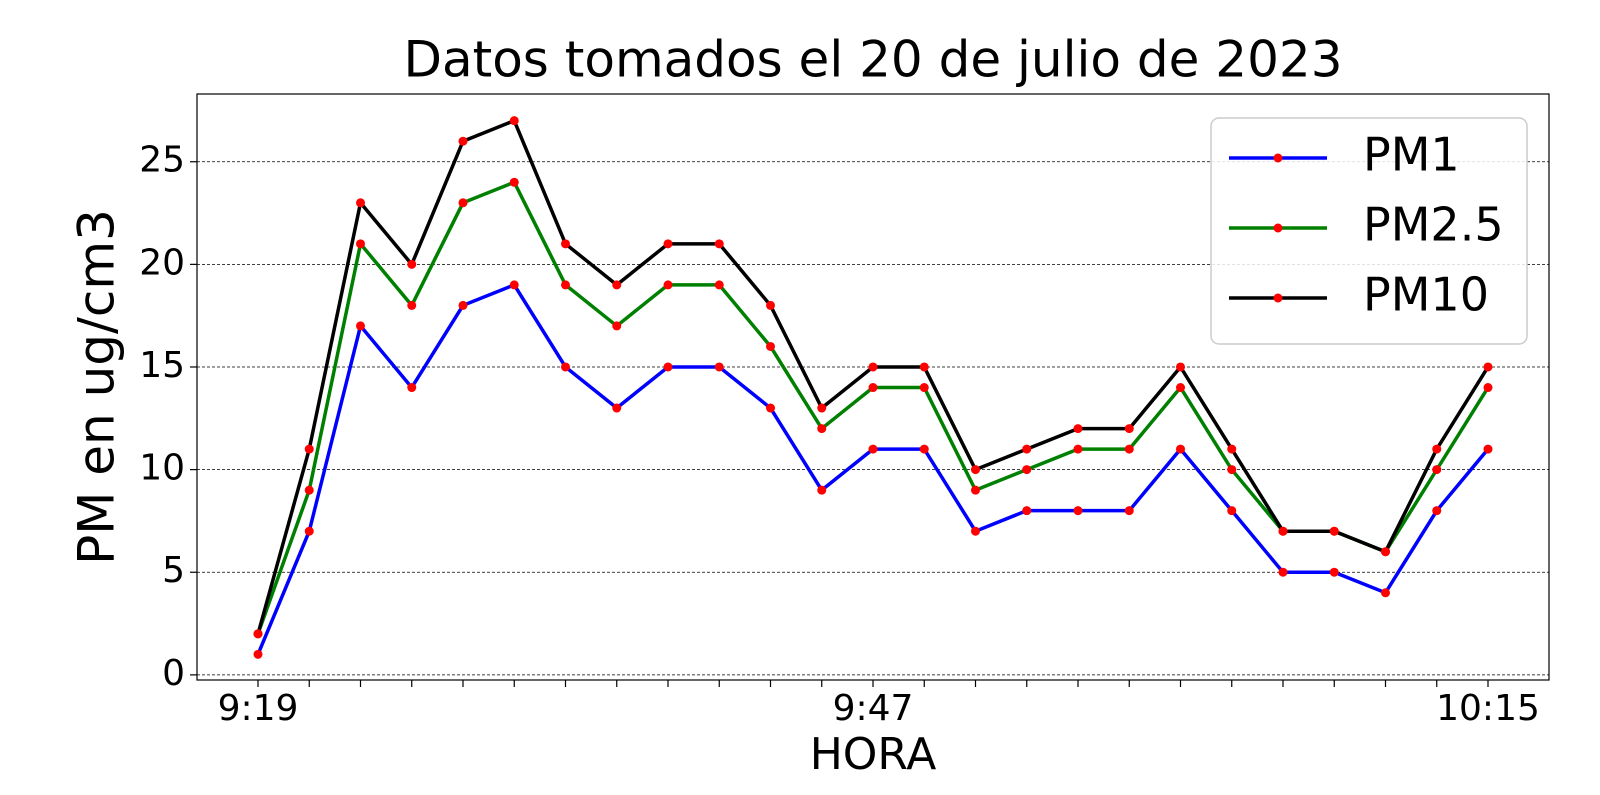 Image resolution: width=1600 pixels, height=795 pixels. Describe the element at coordinates (97, 387) in the screenshot. I see `y-axis-label: PM en ug/cm3` at that location.